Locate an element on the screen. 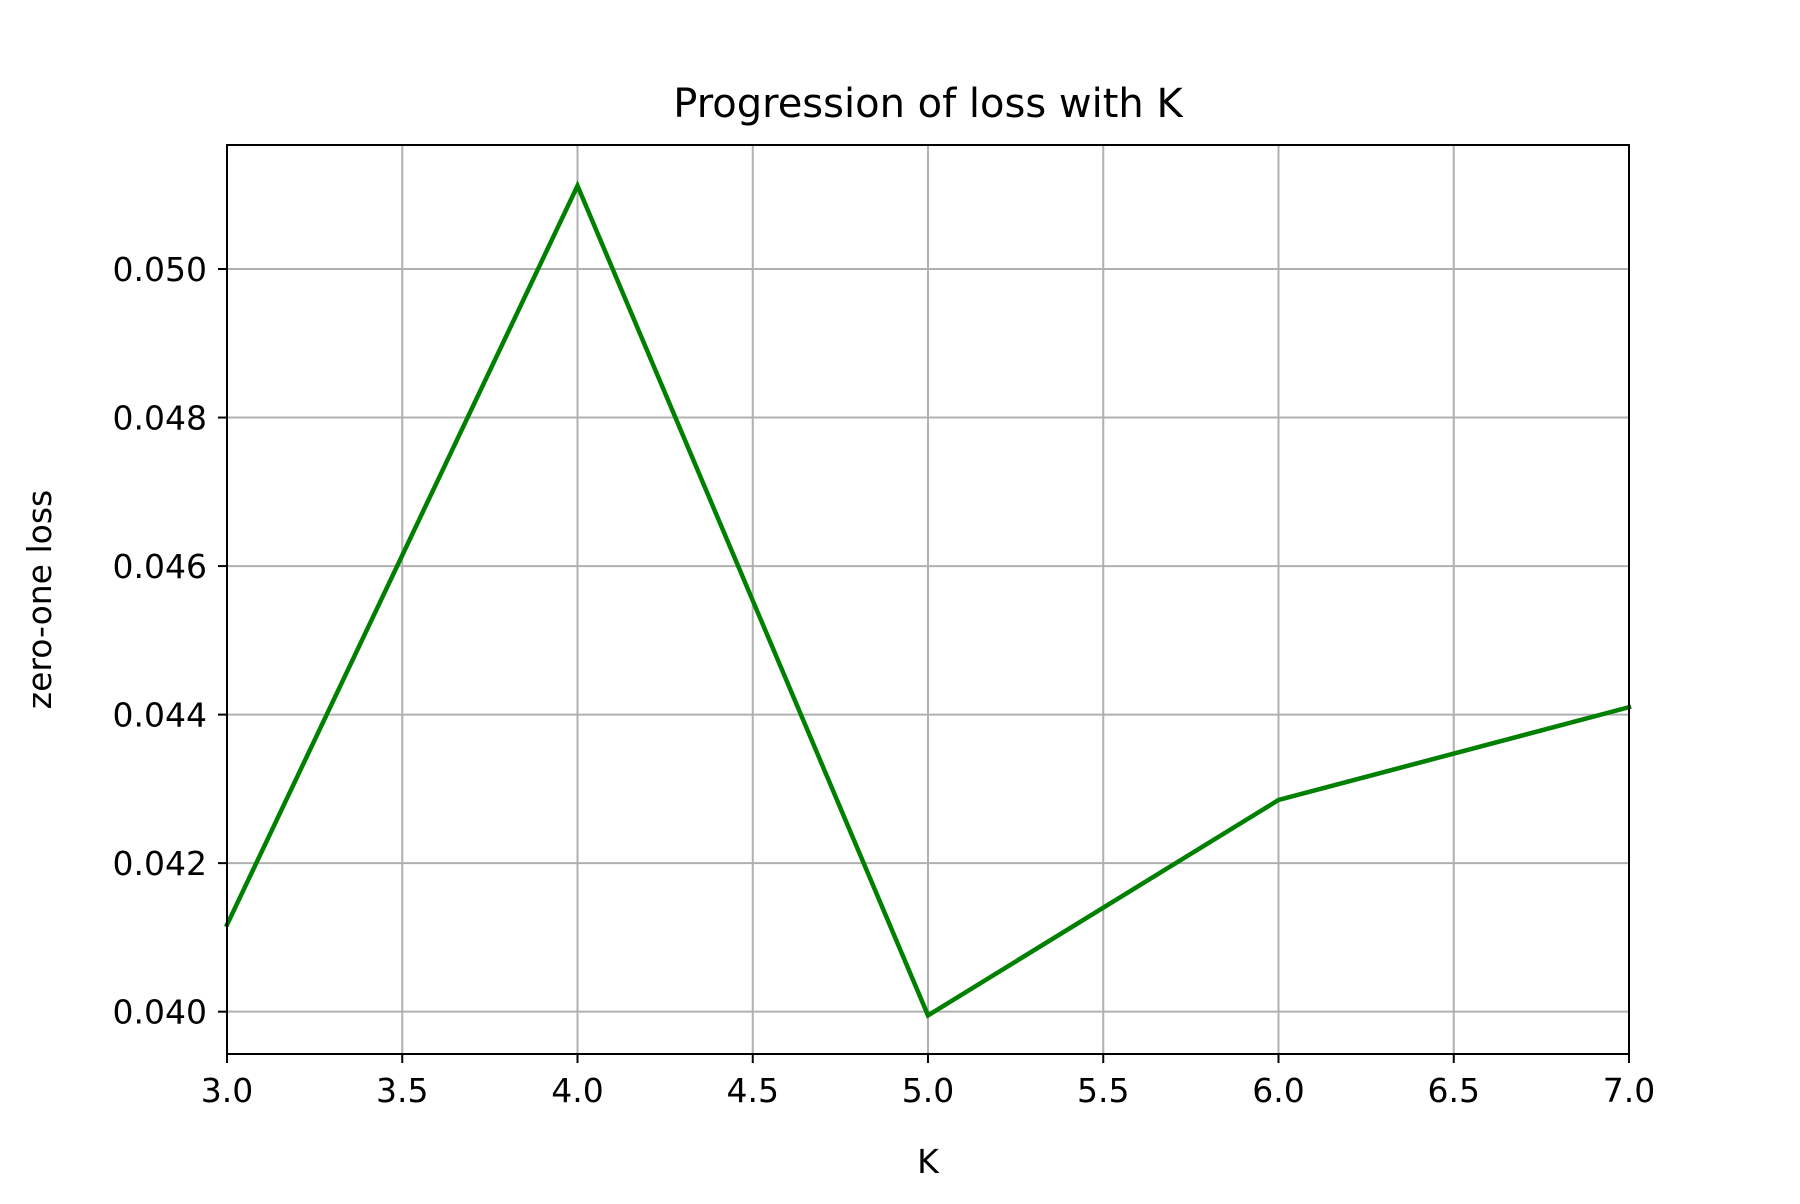 The width and height of the screenshot is (1800, 1204). x-tick-label: 5.5 is located at coordinates (1103, 1090).